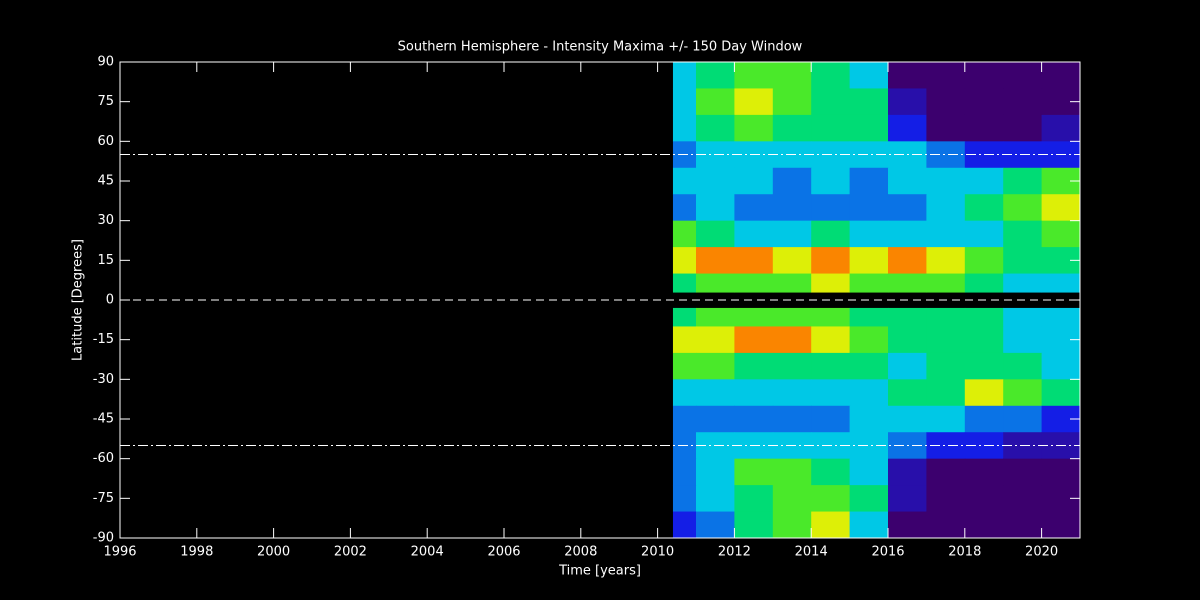  Describe the element at coordinates (119, 552) in the screenshot. I see `x-tick-label: 1996` at that location.